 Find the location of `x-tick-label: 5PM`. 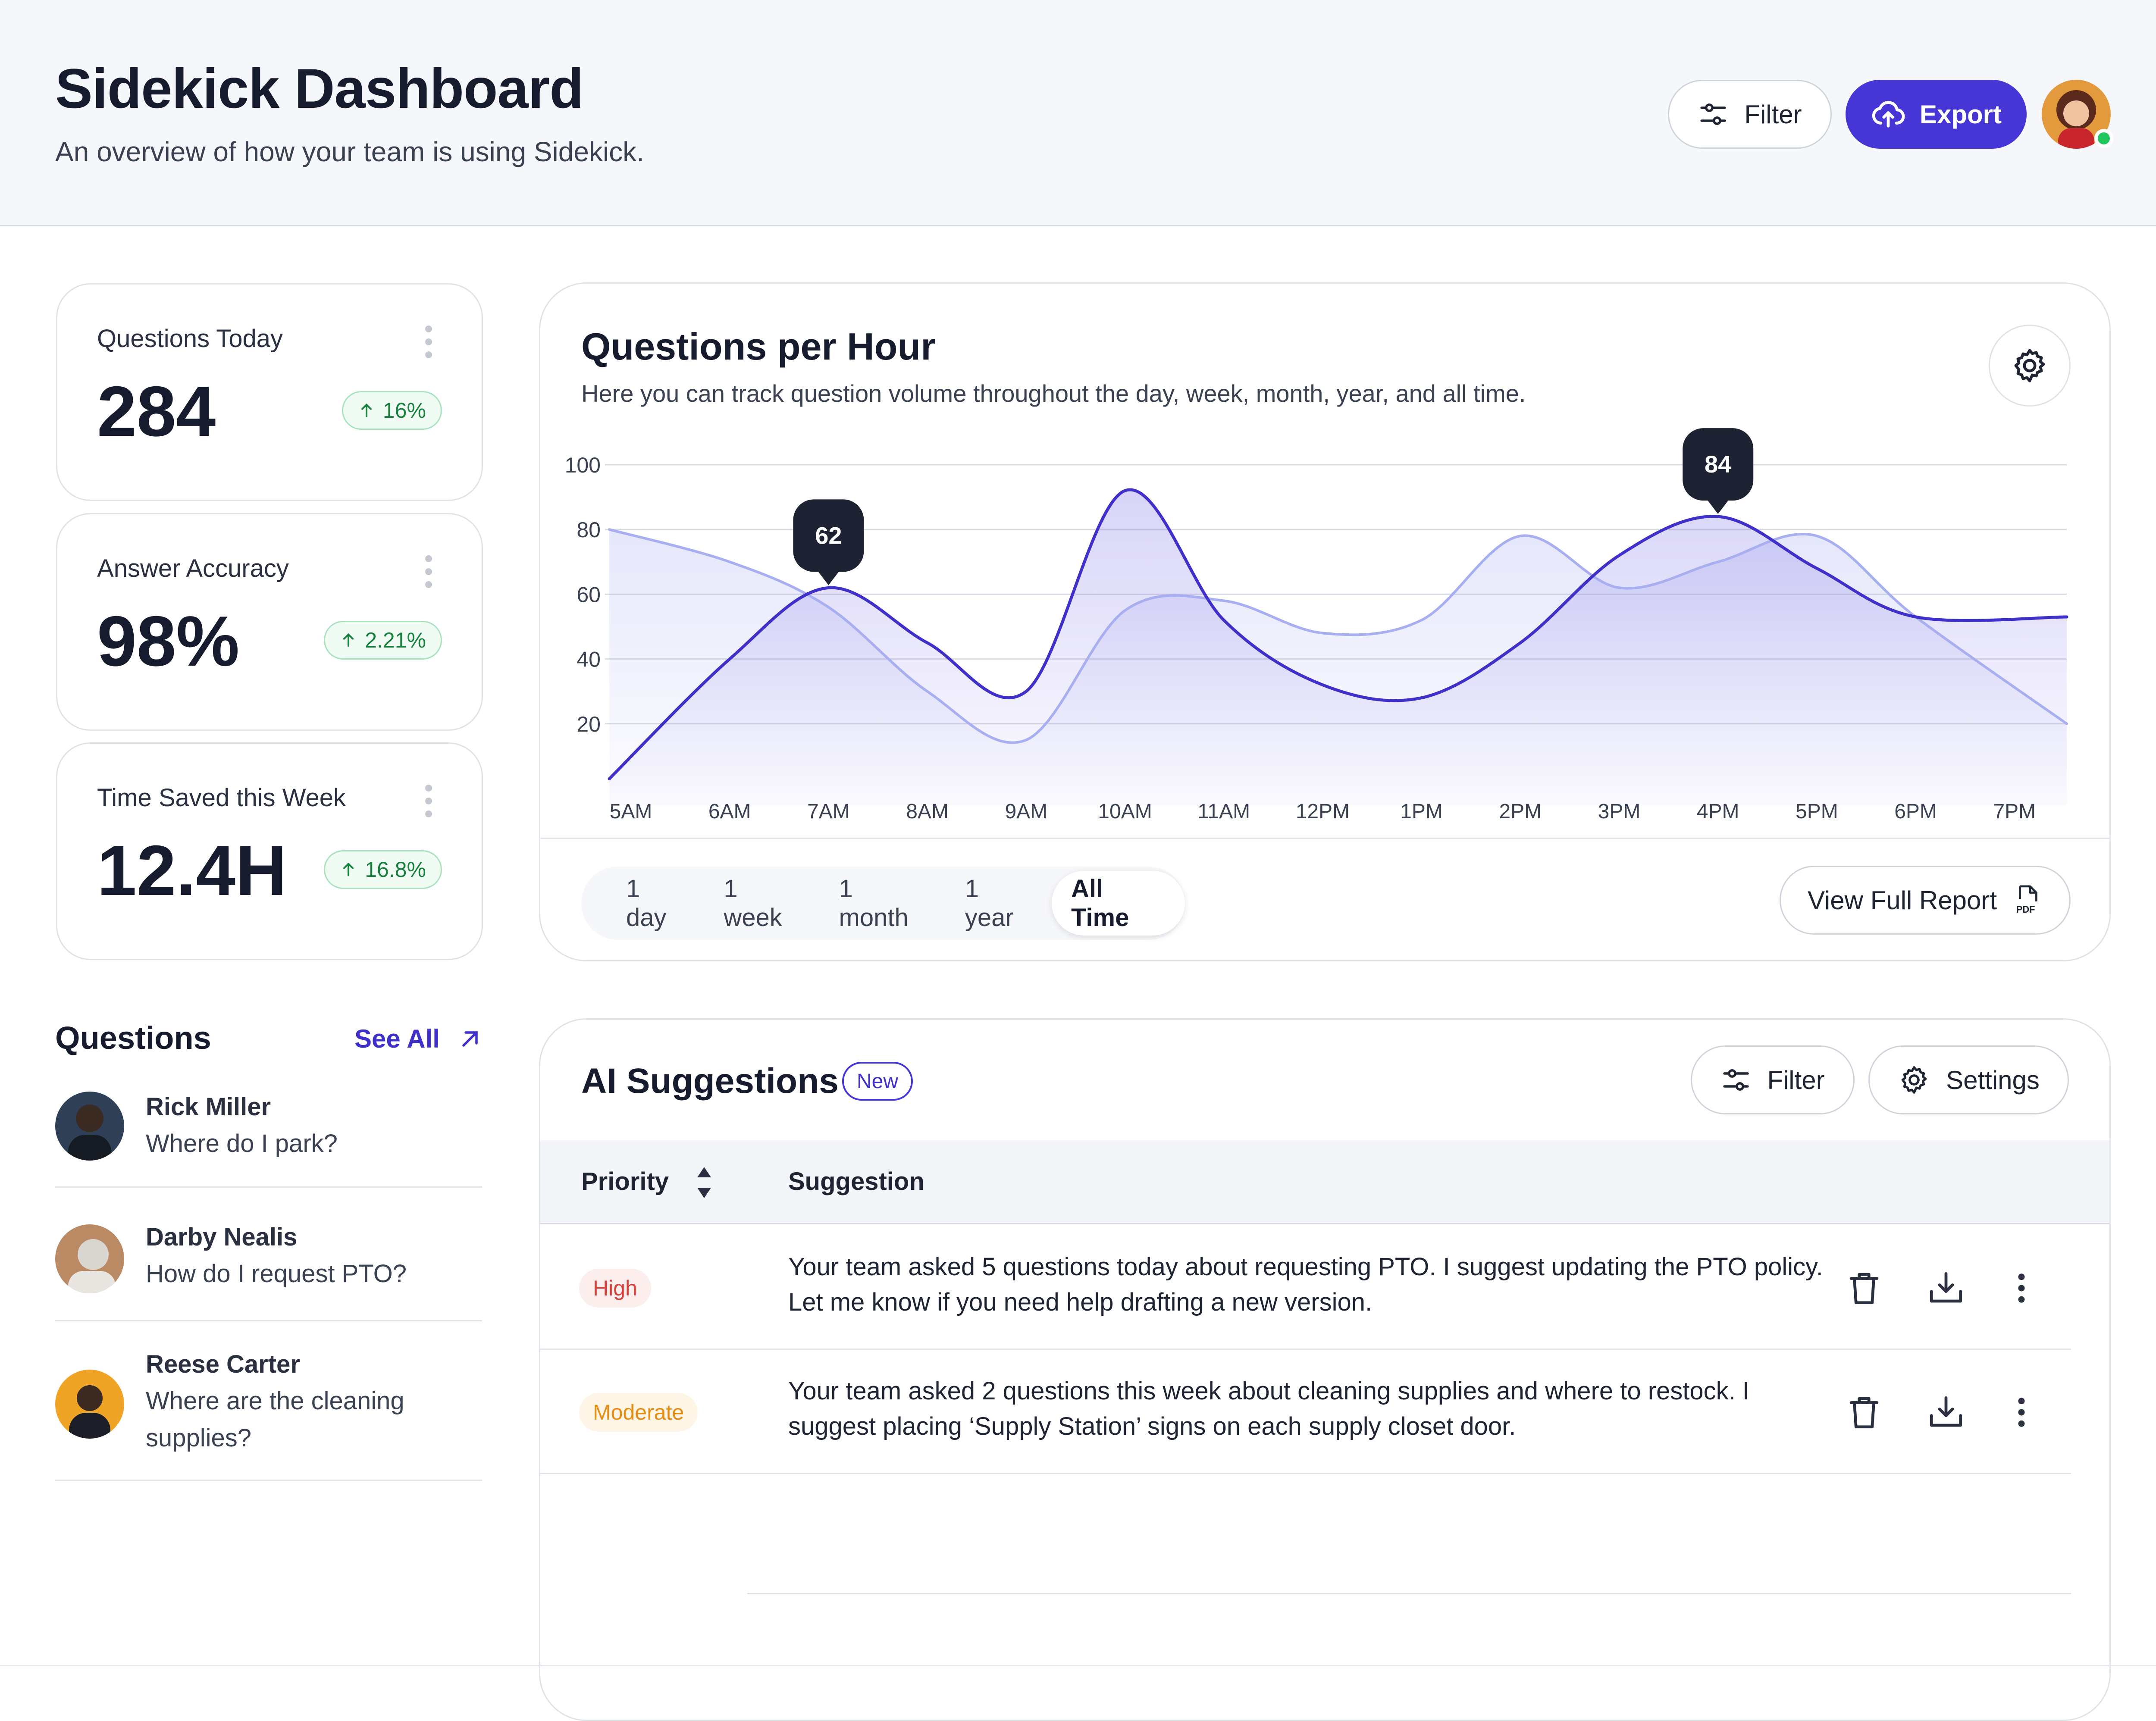

x-tick-label: 5PM is located at coordinates (1817, 811).